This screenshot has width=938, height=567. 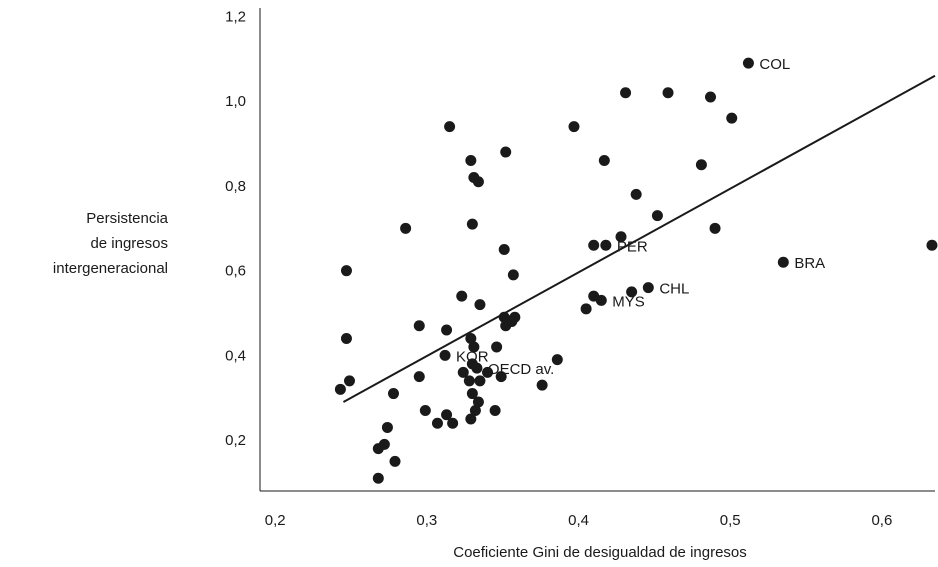 What do you see at coordinates (235, 440) in the screenshot?
I see `y-tick-label: 0,2` at bounding box center [235, 440].